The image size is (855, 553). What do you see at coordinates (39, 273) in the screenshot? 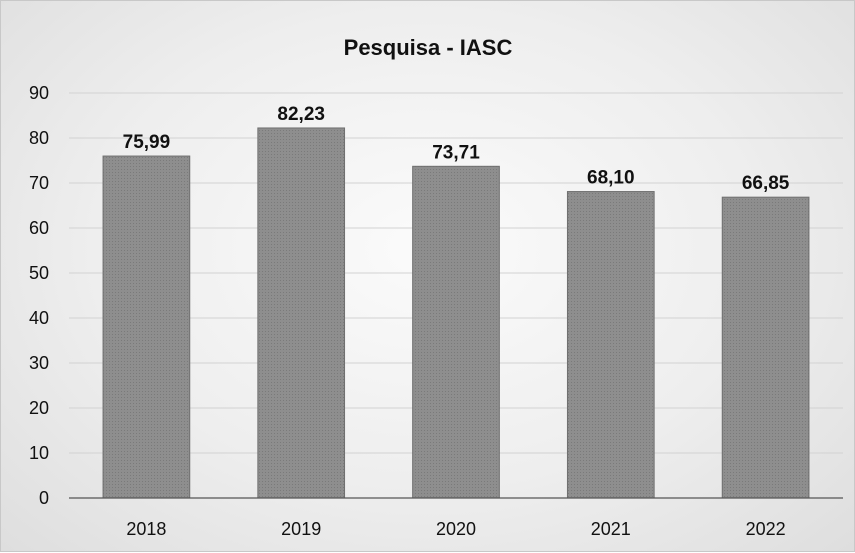
I see `y-tick-label: 50` at bounding box center [39, 273].